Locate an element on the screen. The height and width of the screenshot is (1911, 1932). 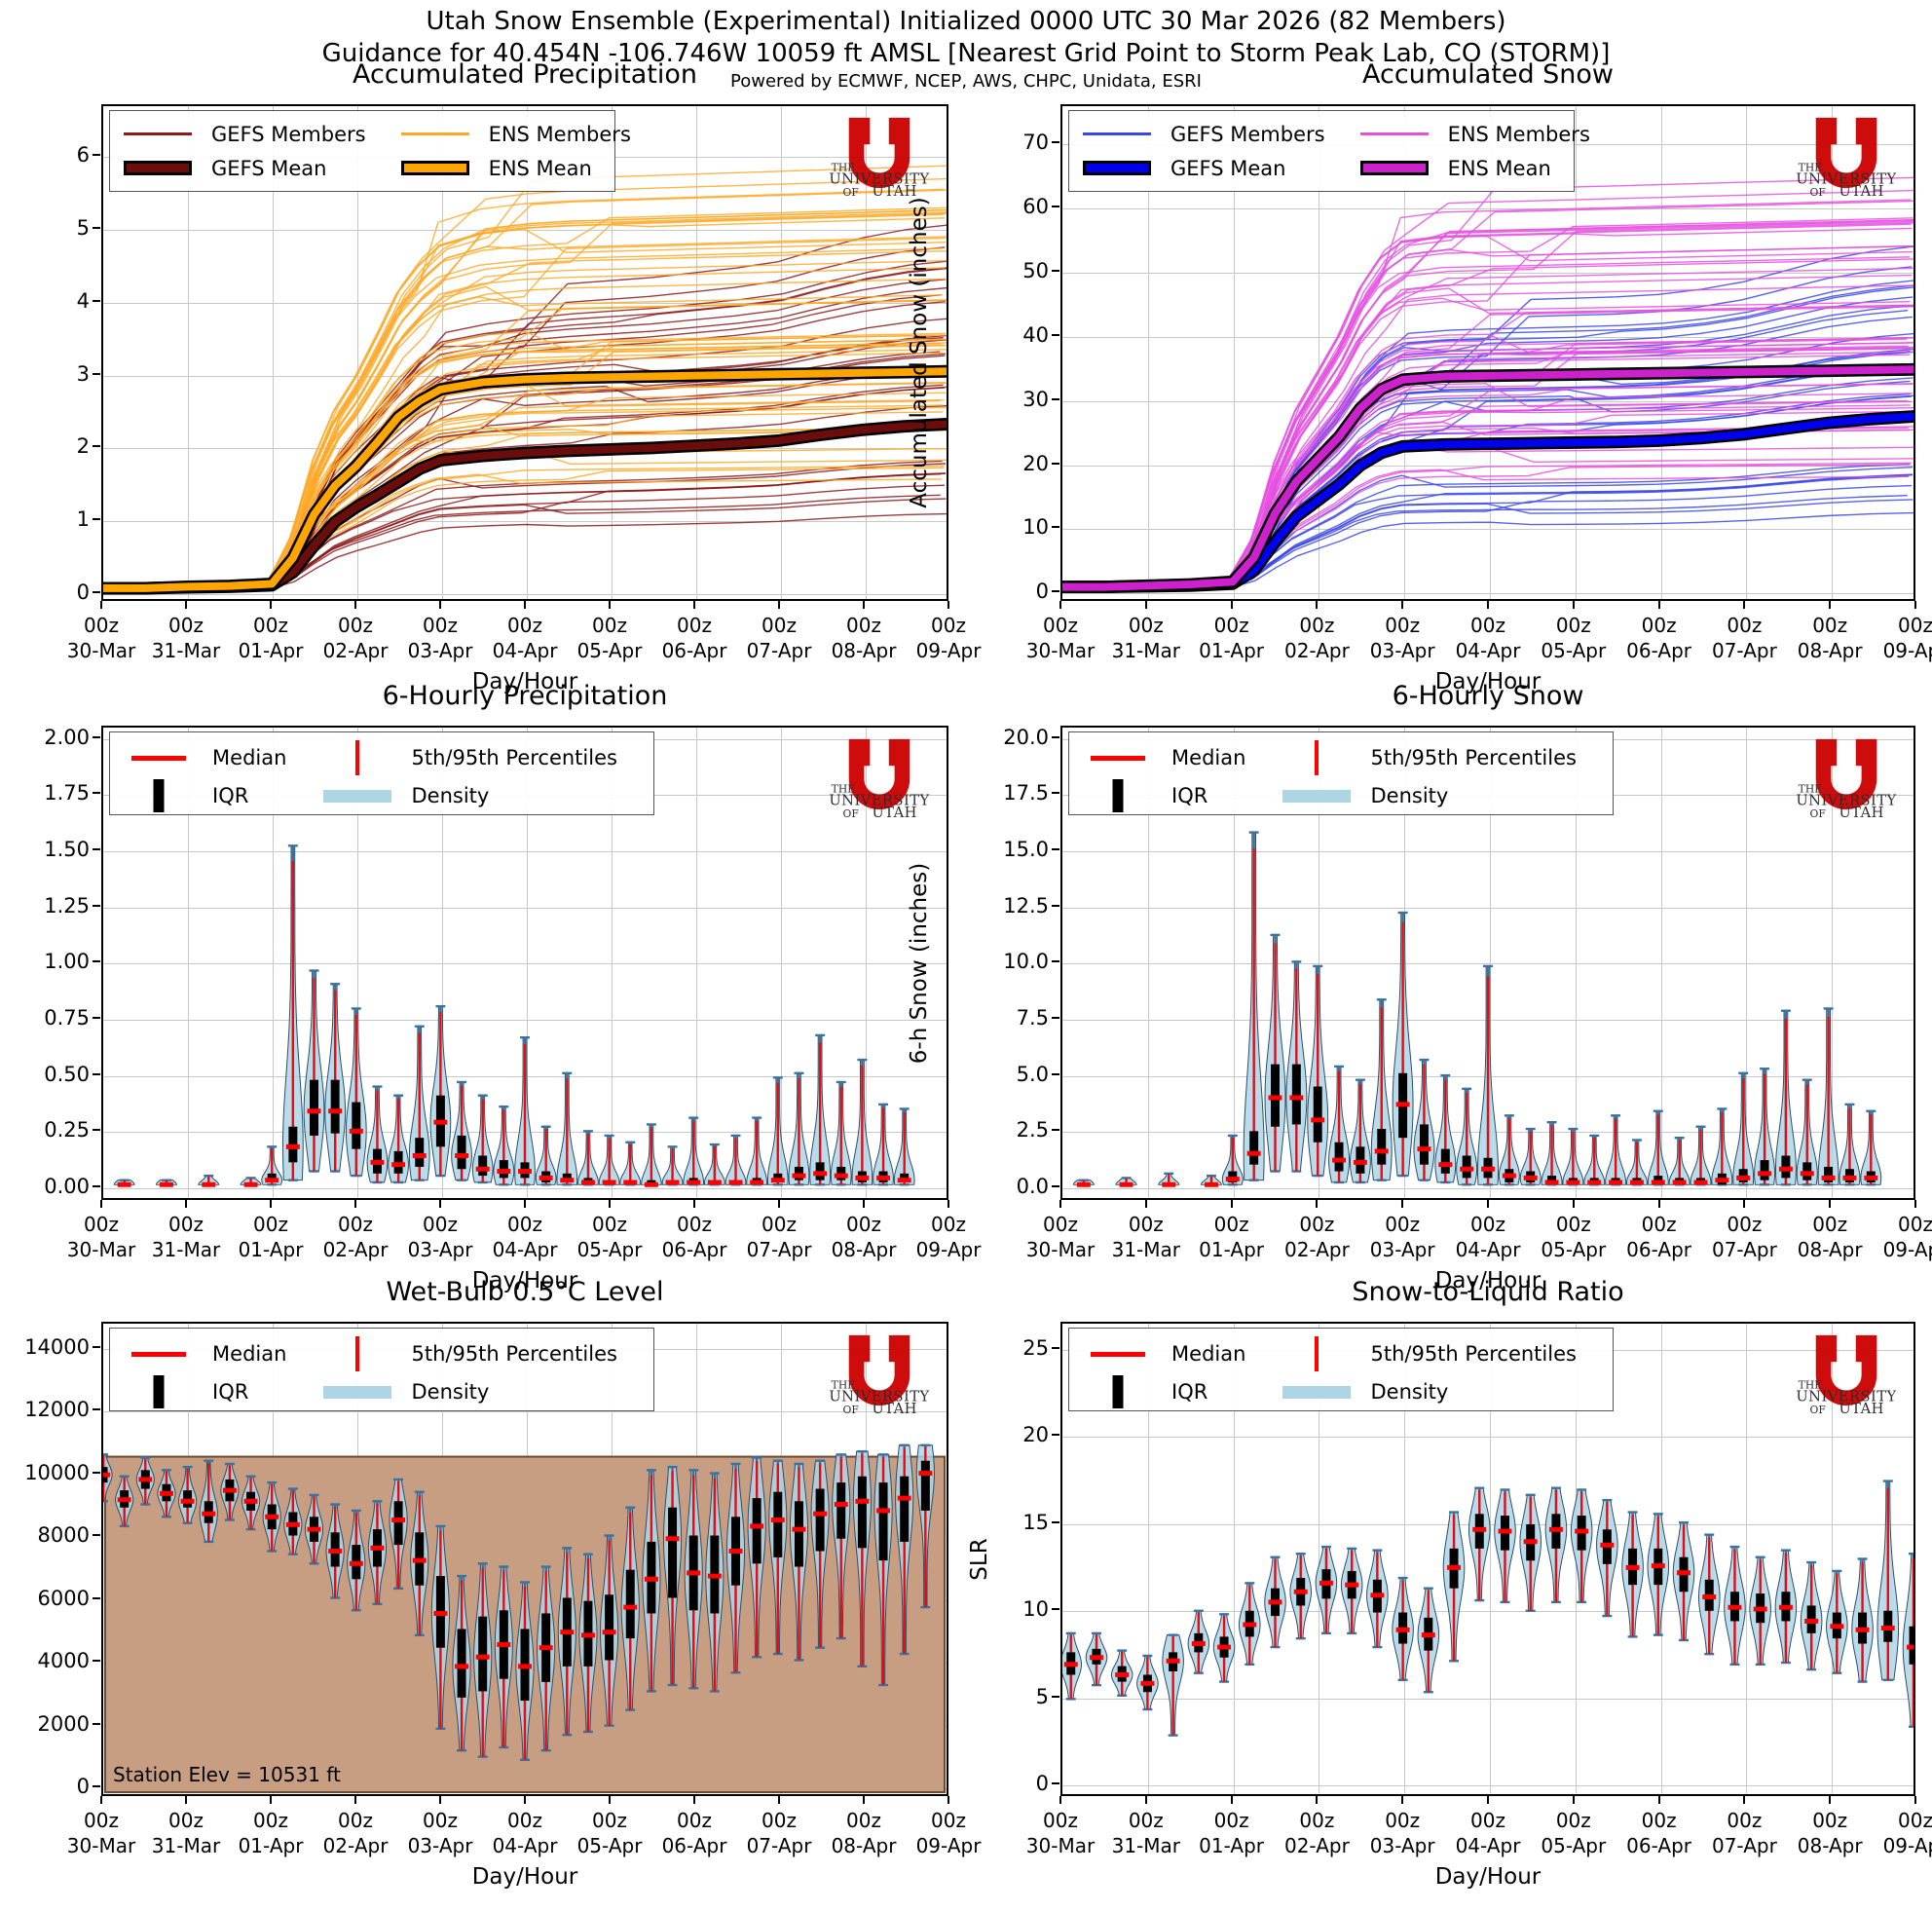
y-tick-label: 1 is located at coordinates (83, 519).